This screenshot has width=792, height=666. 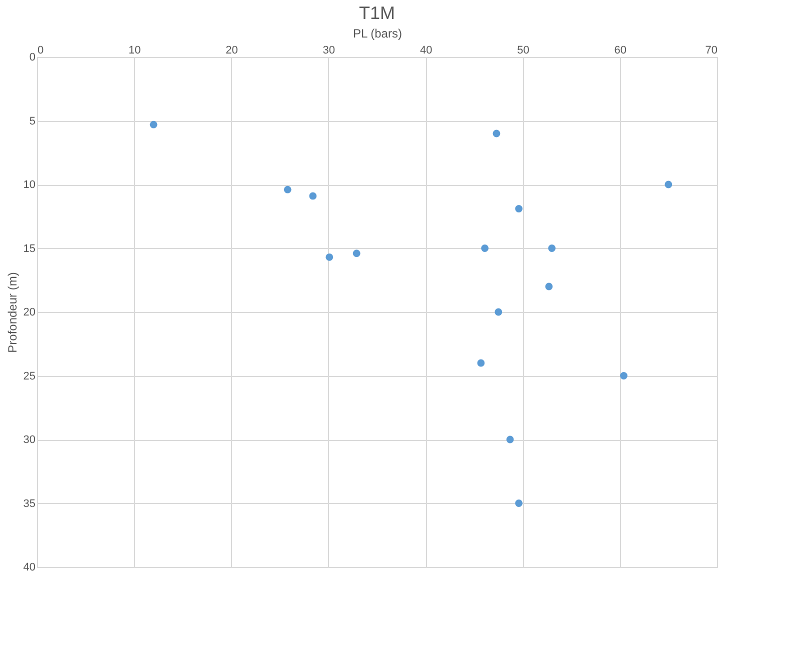 I want to click on x-tick-label: 50, so click(x=523, y=50).